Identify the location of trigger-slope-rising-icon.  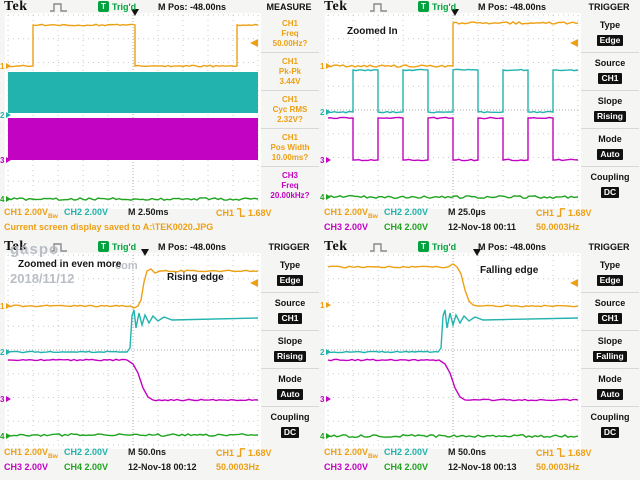
(241, 452).